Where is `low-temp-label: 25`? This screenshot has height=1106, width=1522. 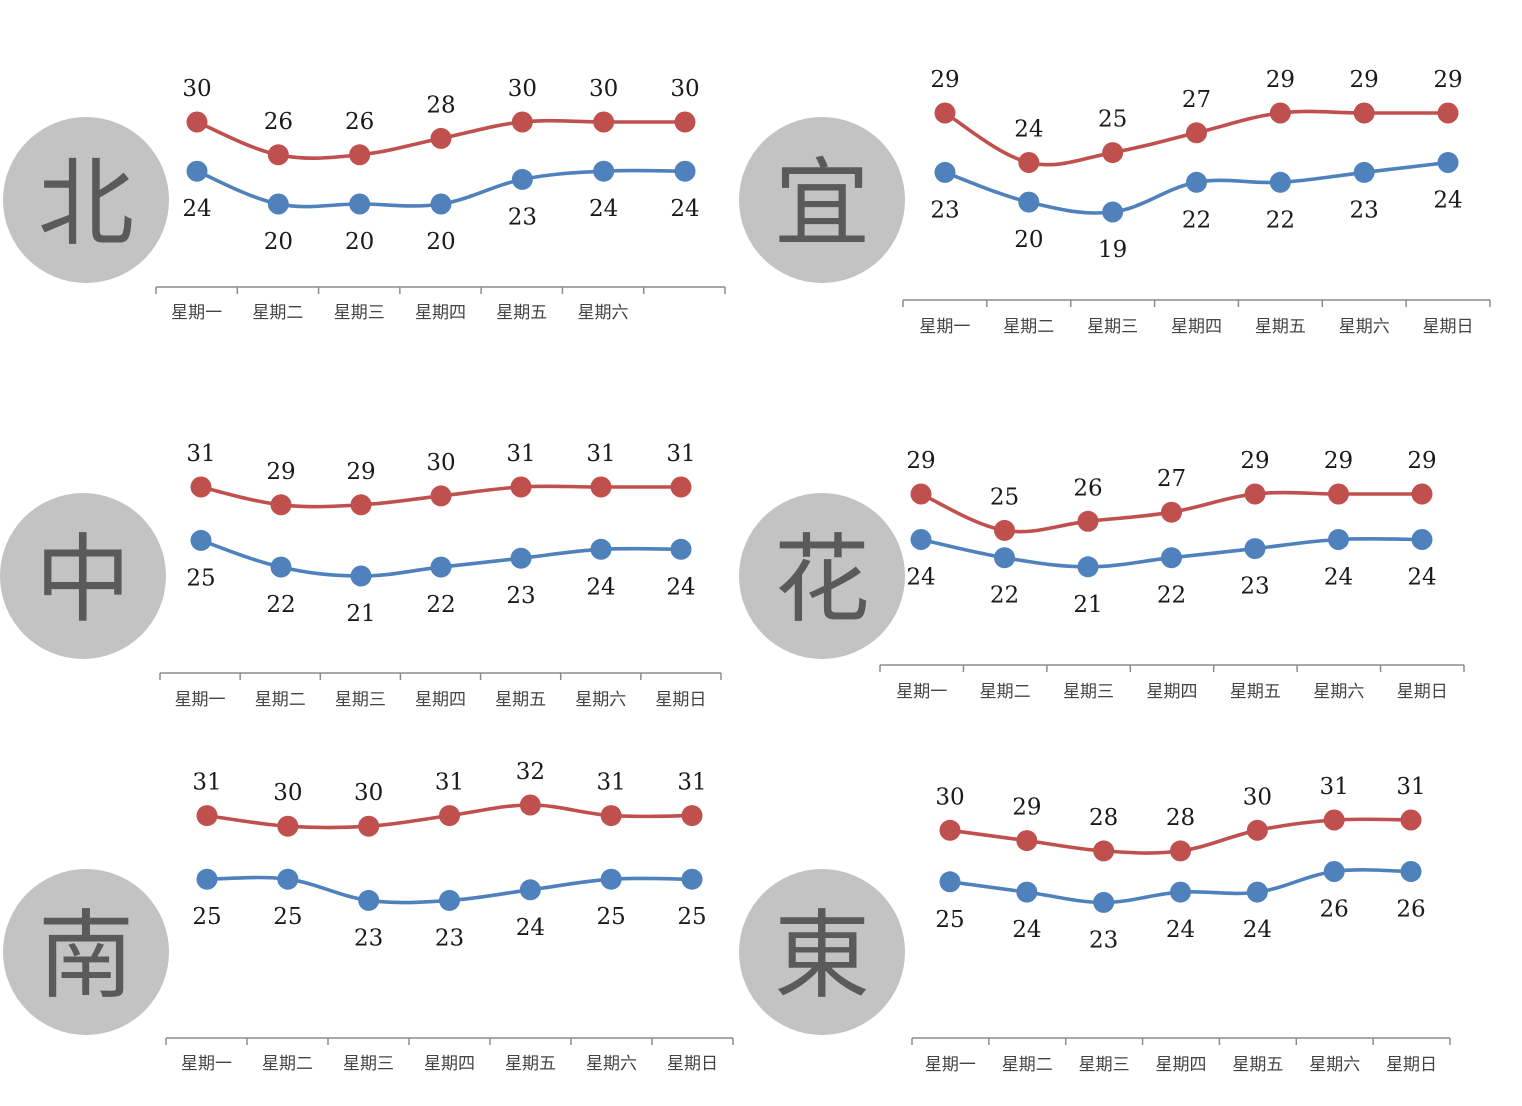
low-temp-label: 25 is located at coordinates (200, 578).